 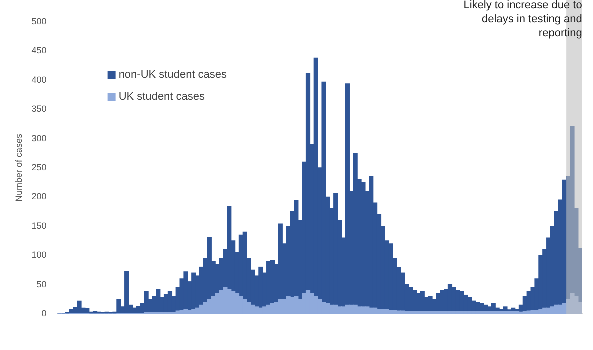 What do you see at coordinates (39, 138) in the screenshot?
I see `y-tick-label: 300` at bounding box center [39, 138].